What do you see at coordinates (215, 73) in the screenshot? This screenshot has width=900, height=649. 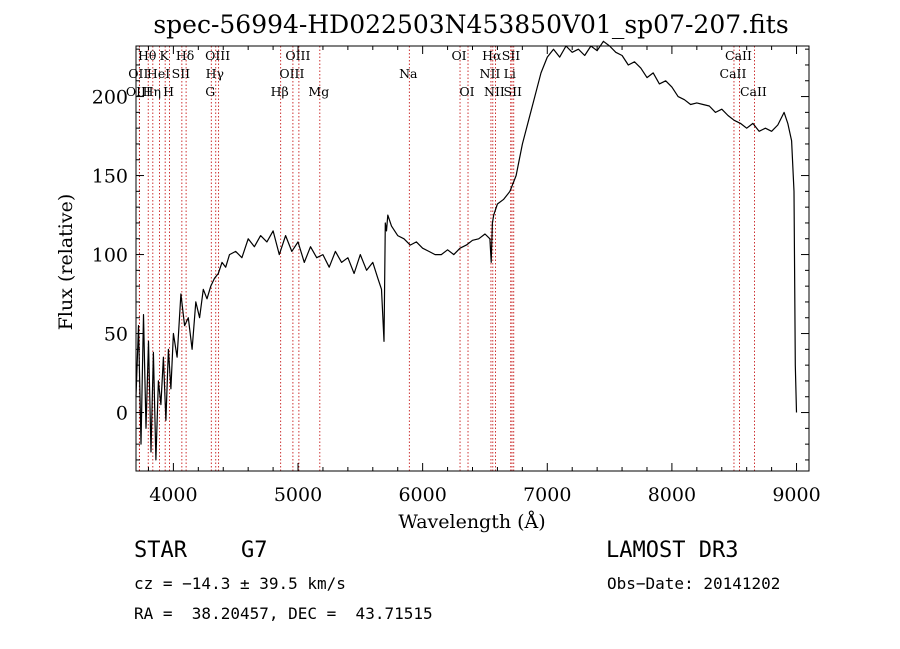 I see `line-label-10: Hγ` at bounding box center [215, 73].